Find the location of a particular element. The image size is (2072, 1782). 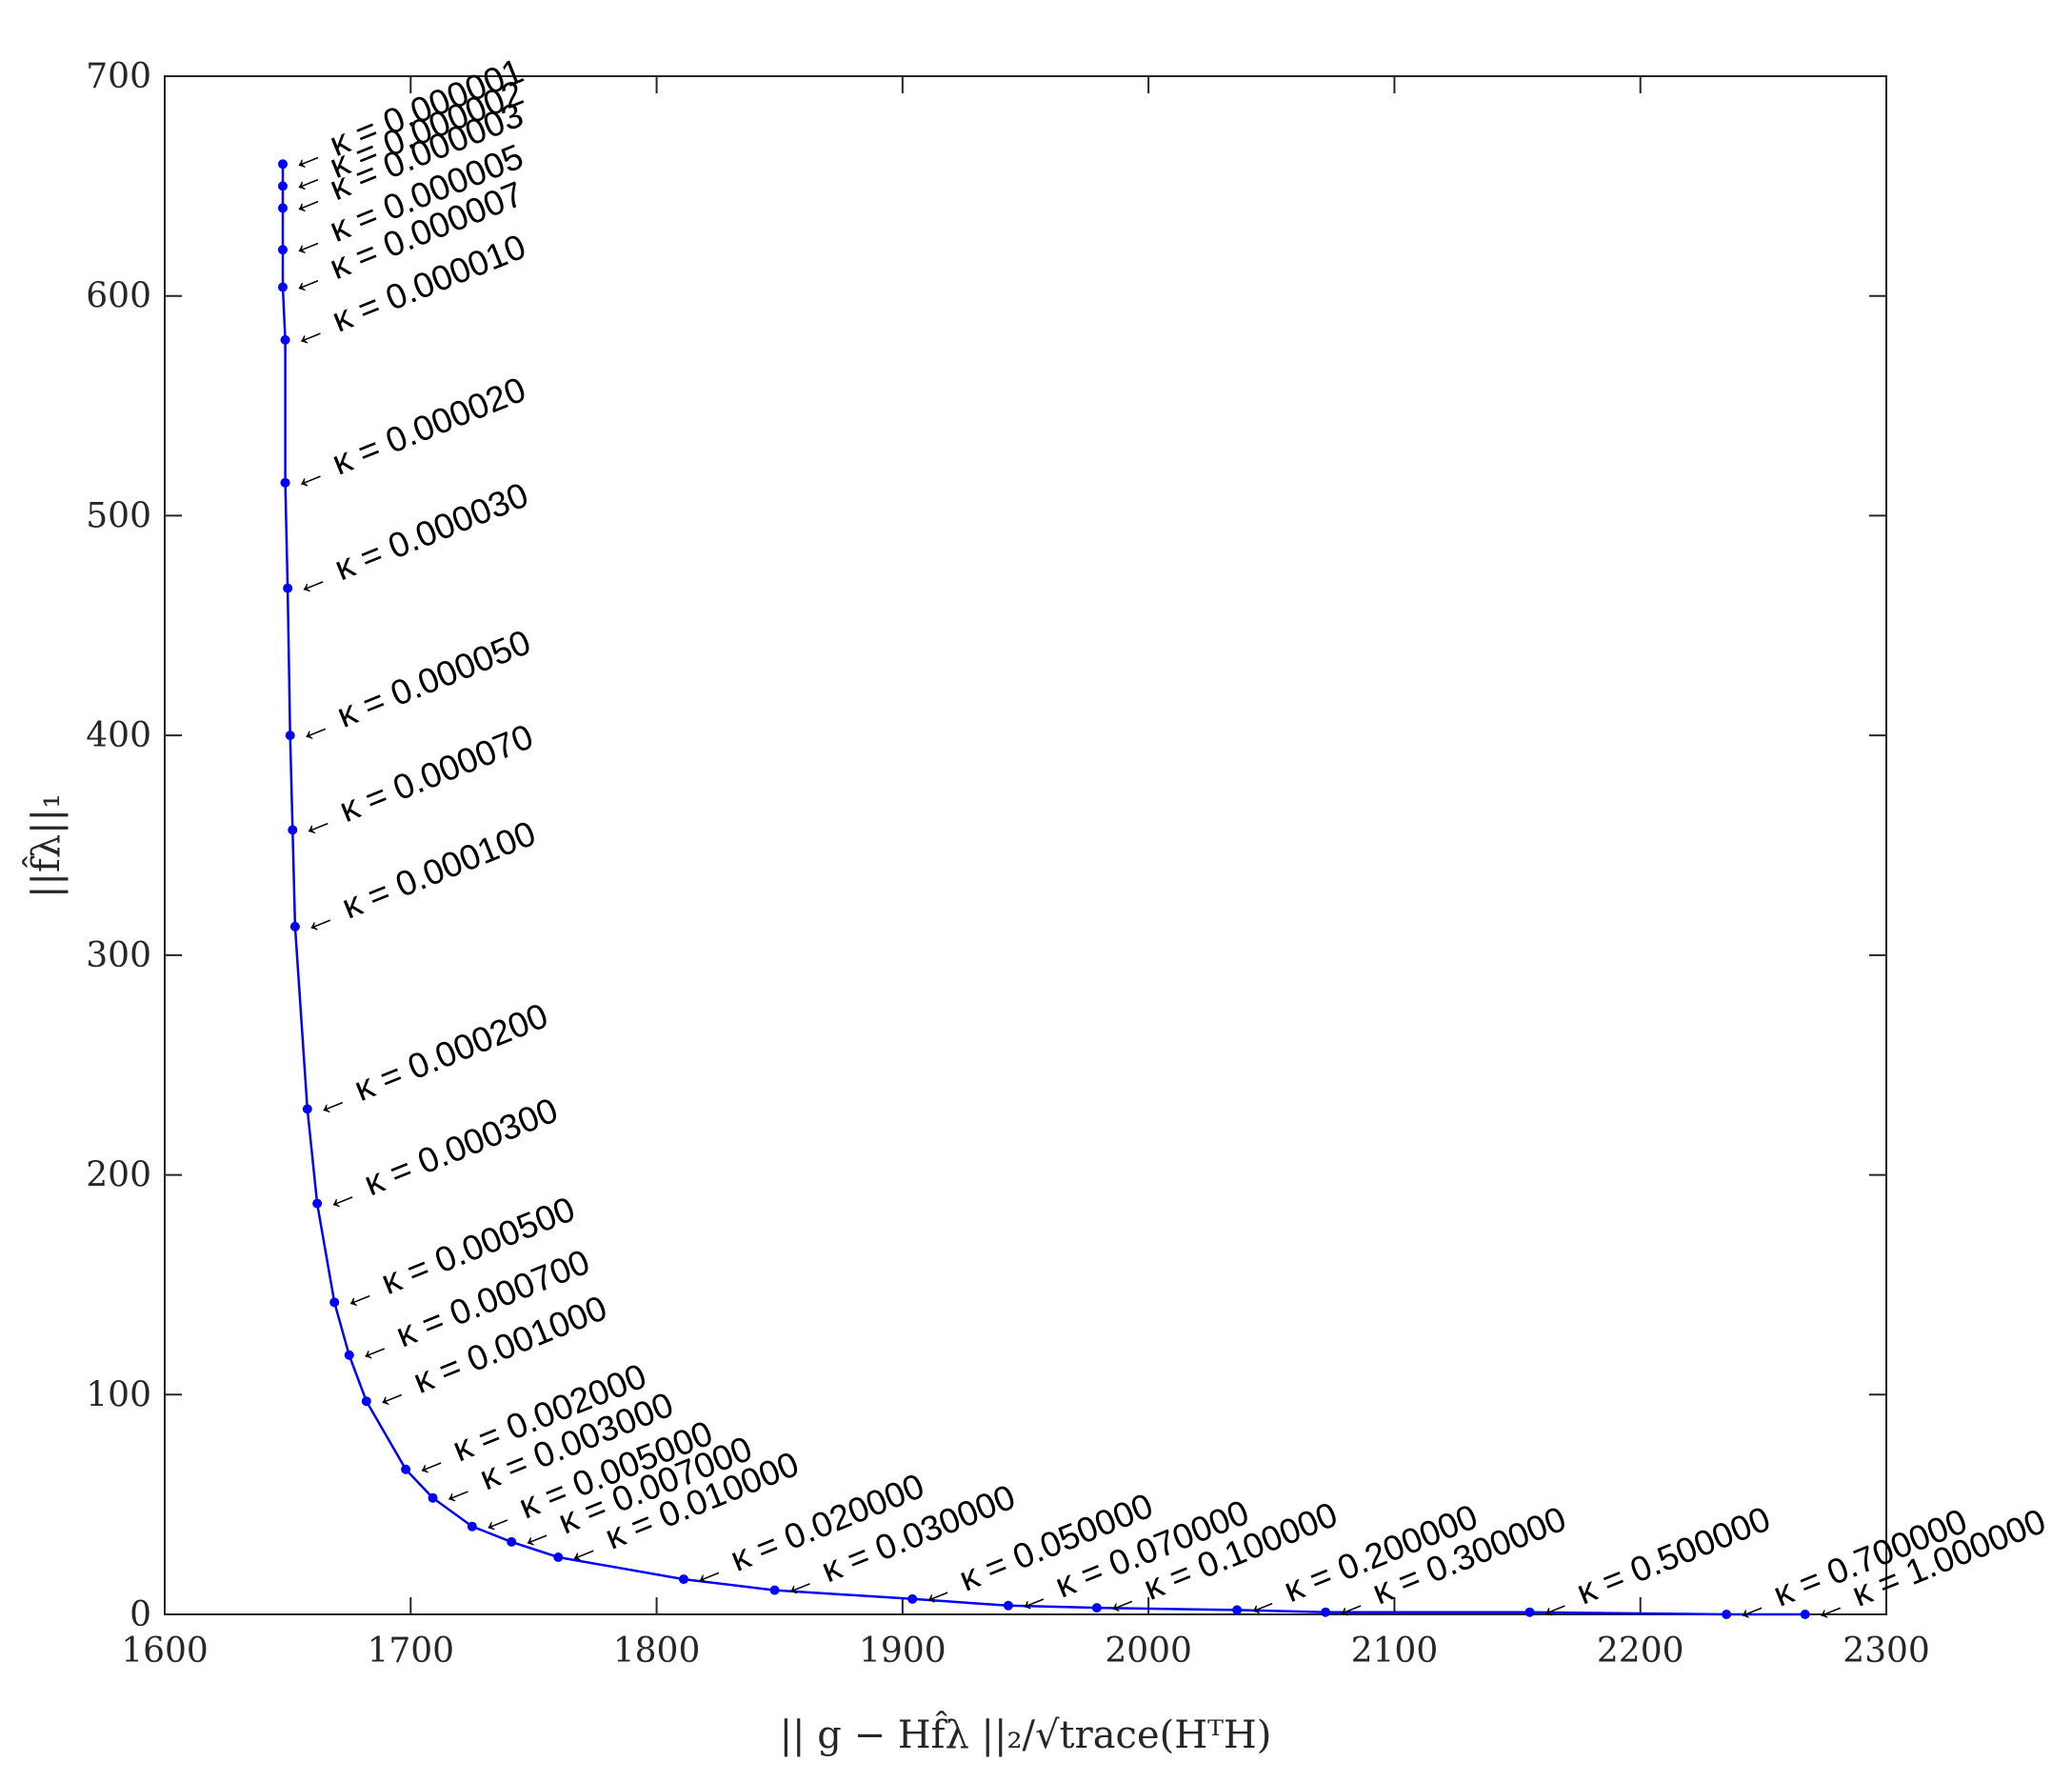

y-axis-label: ||f̂λ||₁ is located at coordinates (46, 845).